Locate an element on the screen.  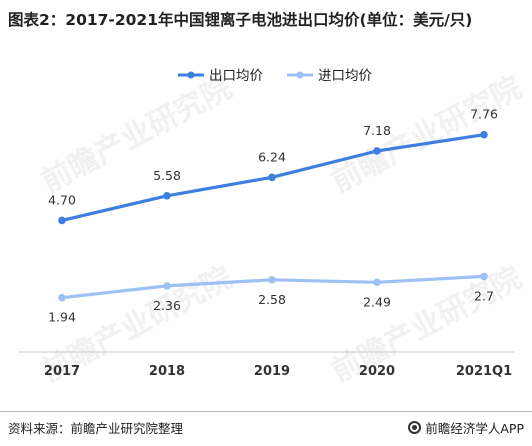
data-label: 2.7 is located at coordinates (484, 295).